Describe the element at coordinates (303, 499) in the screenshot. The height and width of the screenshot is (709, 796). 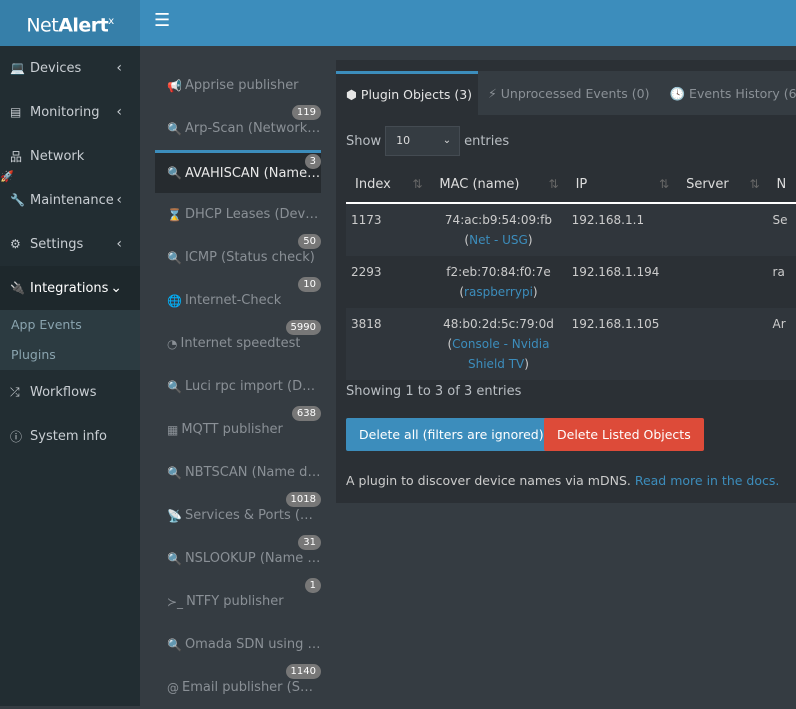
I see `count-badge: 1018` at that location.